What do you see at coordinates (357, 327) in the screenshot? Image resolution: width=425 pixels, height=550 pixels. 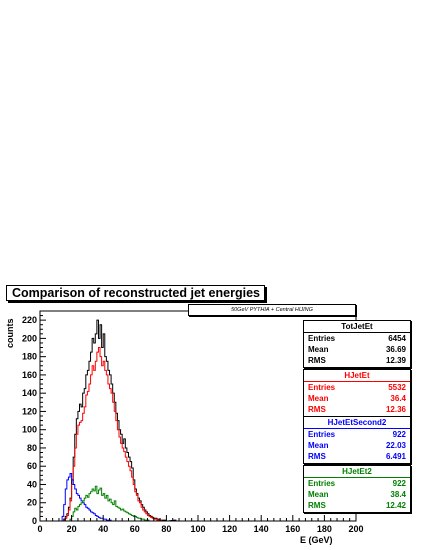 I see `stats-header: TotJetEt` at bounding box center [357, 327].